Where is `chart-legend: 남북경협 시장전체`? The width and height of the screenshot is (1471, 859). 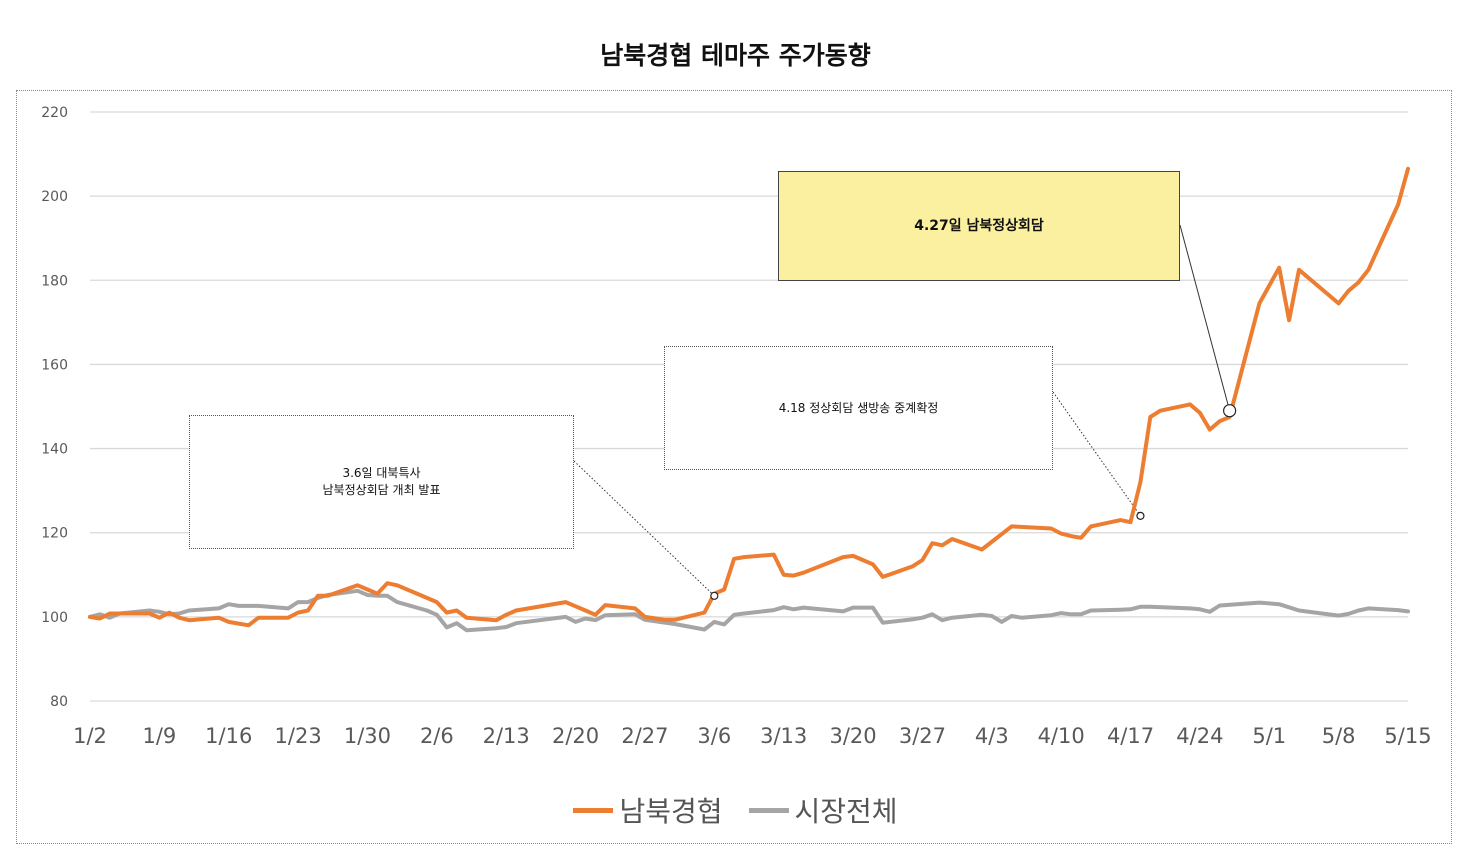
chart-legend: 남북경협 시장전체 is located at coordinates (735, 810).